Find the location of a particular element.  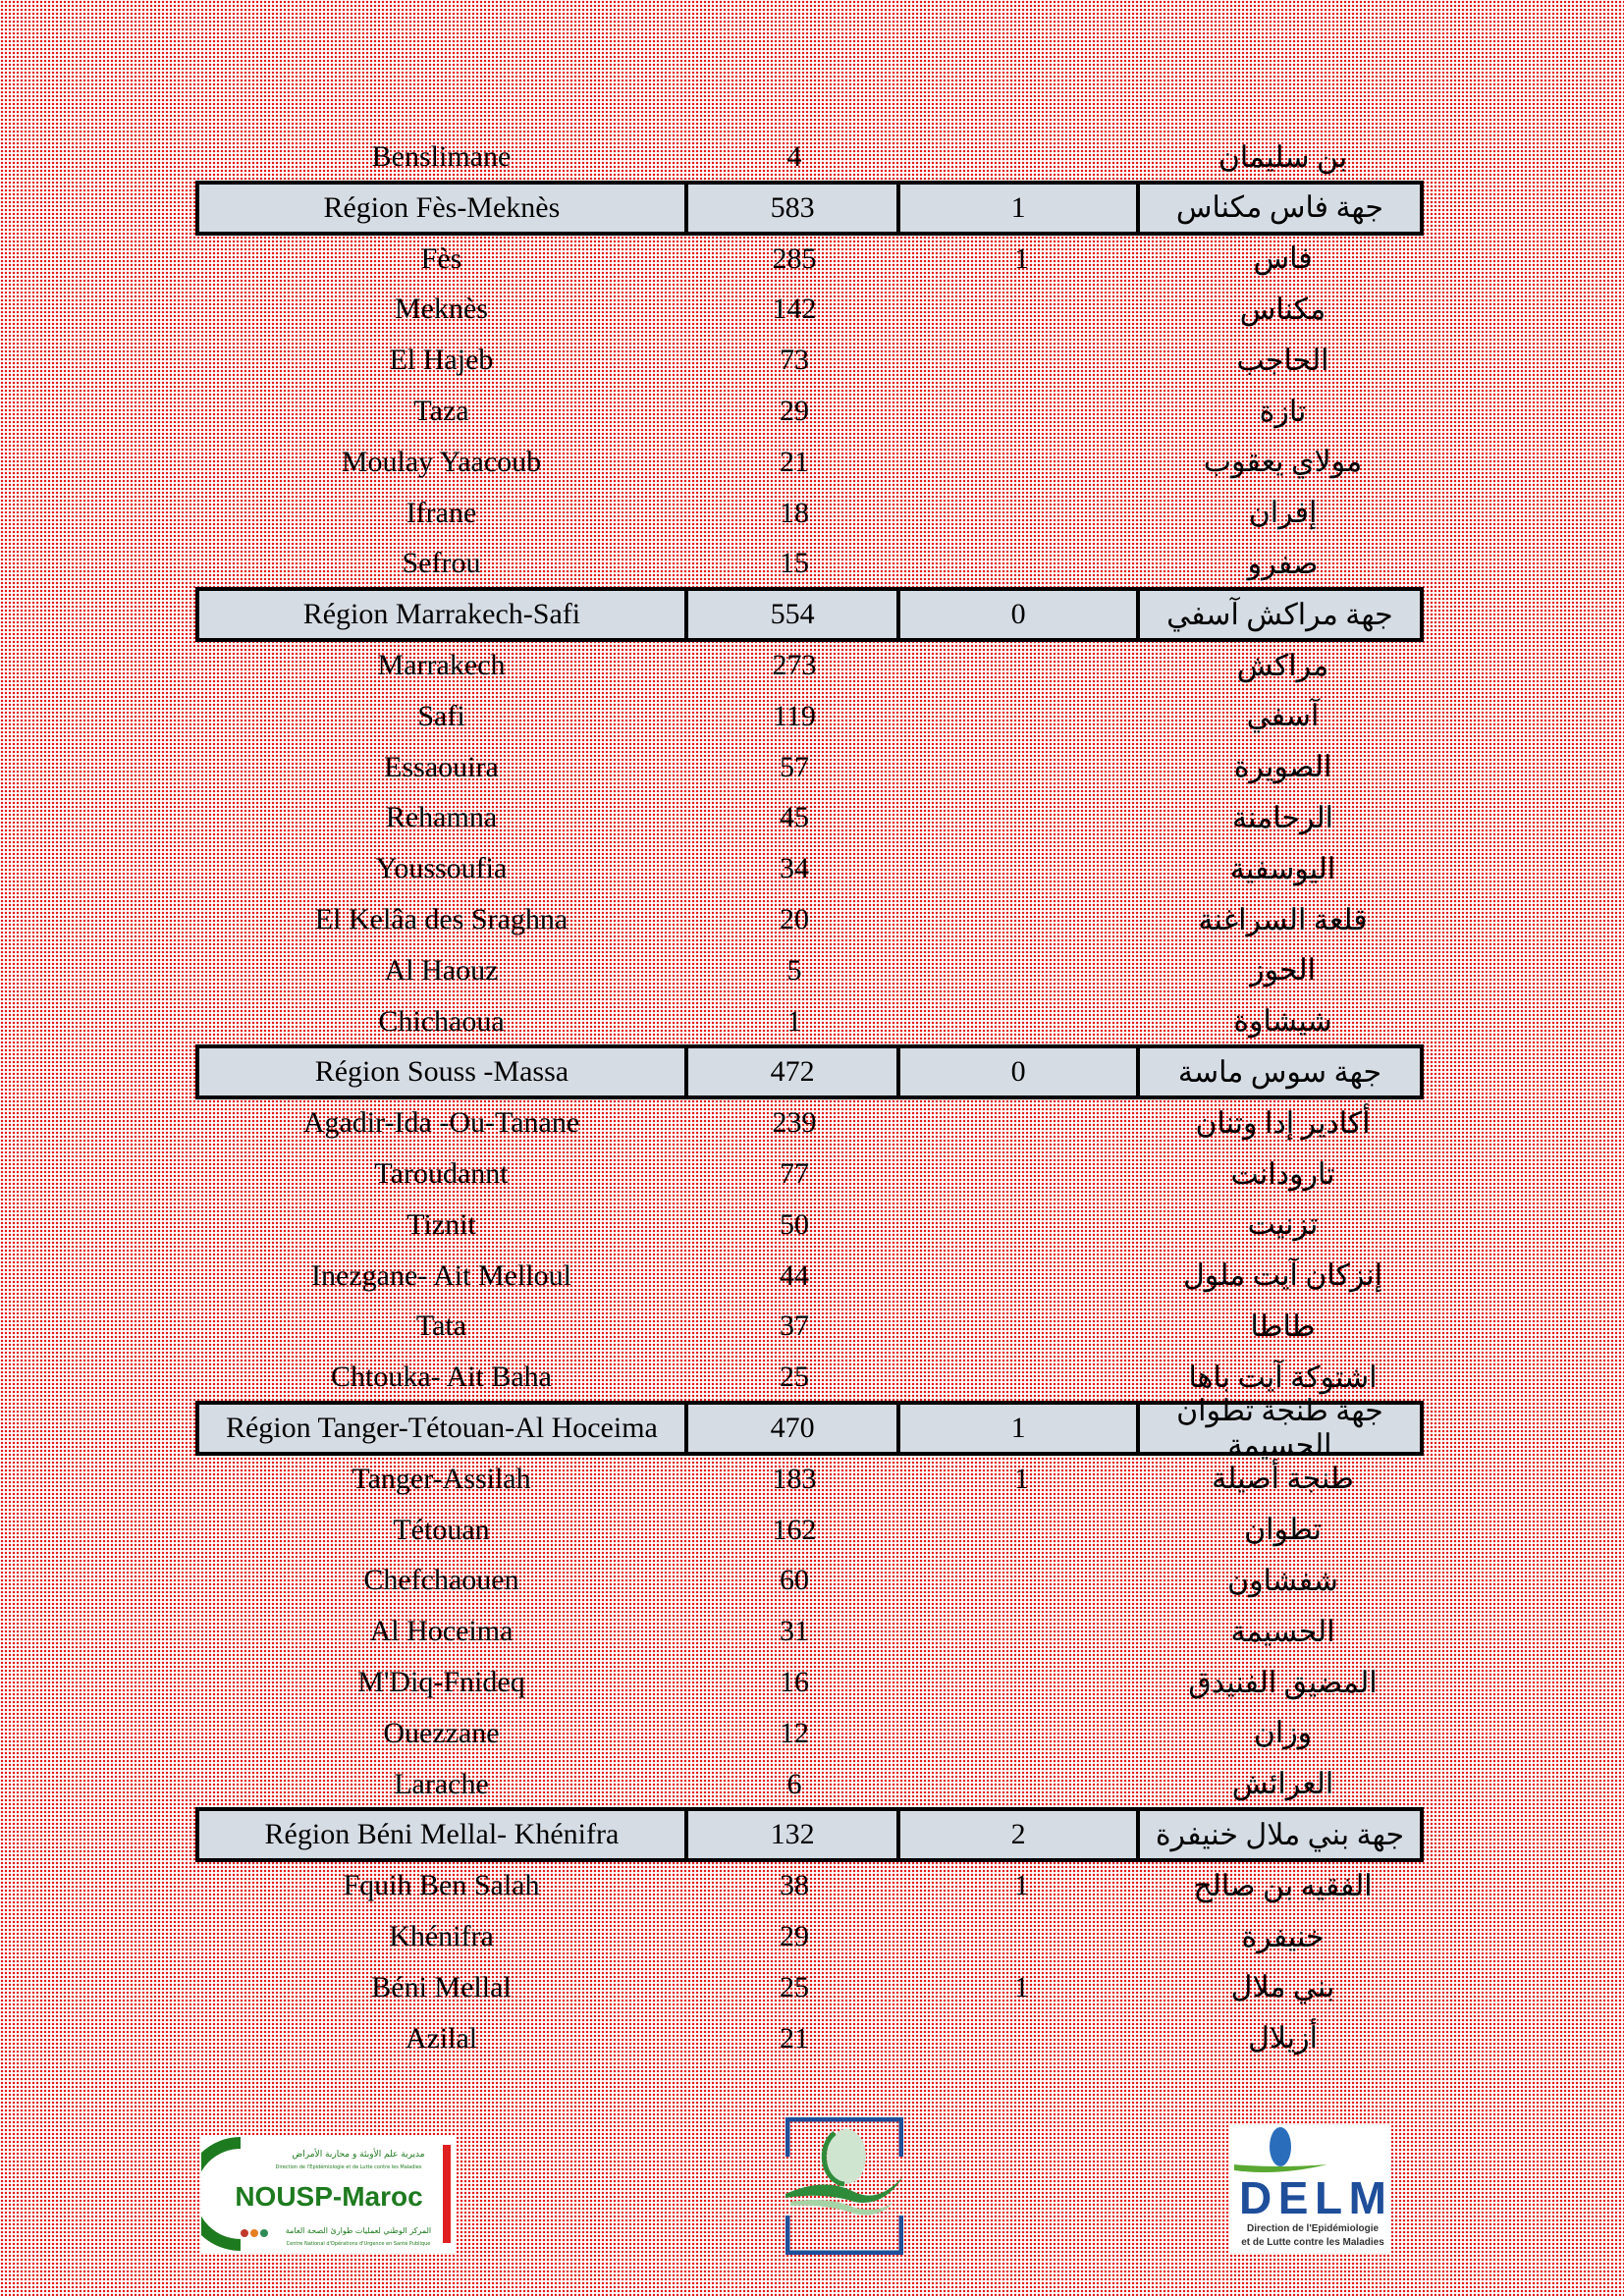

name-ar: الحوز is located at coordinates (1283, 971).